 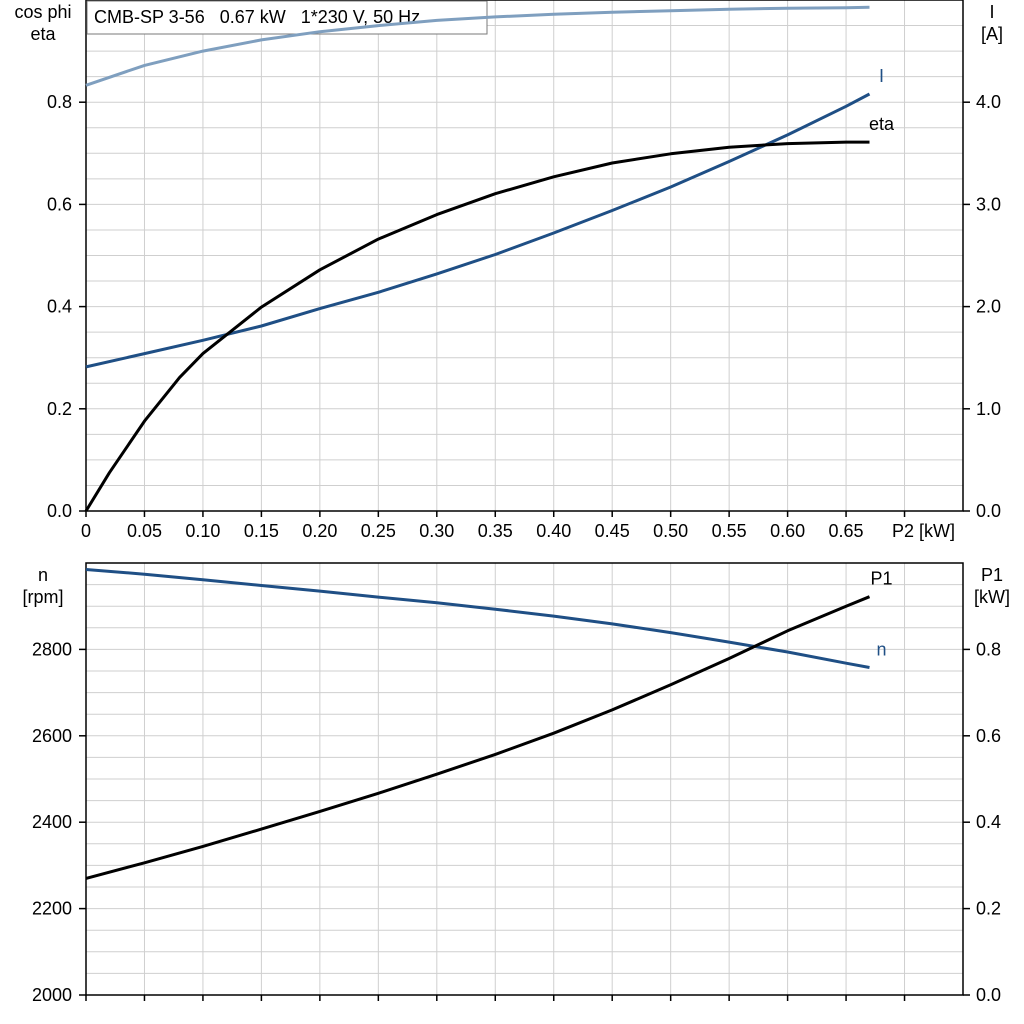 I want to click on series-line-n, so click(x=477, y=618).